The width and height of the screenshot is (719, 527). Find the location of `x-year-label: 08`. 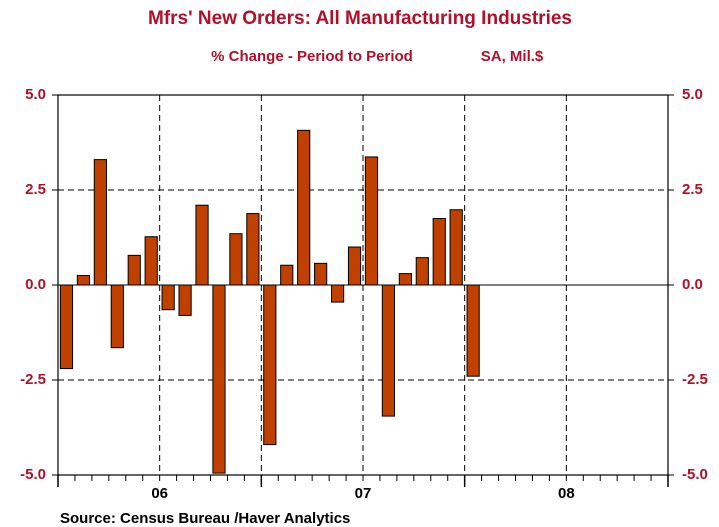

x-year-label: 08 is located at coordinates (566, 493).